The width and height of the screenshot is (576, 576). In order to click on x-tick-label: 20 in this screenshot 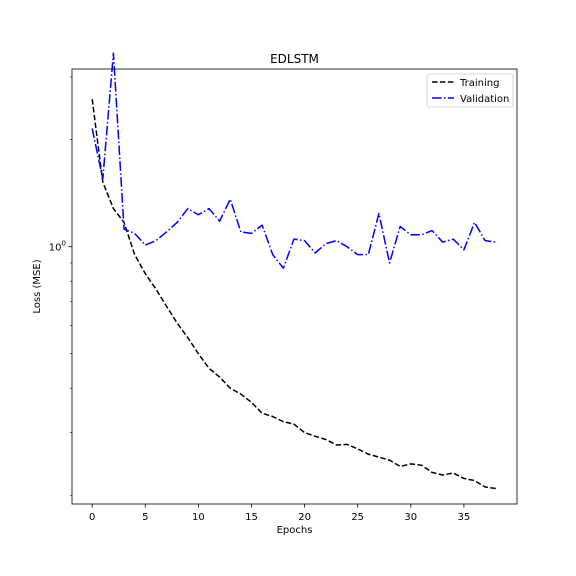, I will do `click(304, 517)`.